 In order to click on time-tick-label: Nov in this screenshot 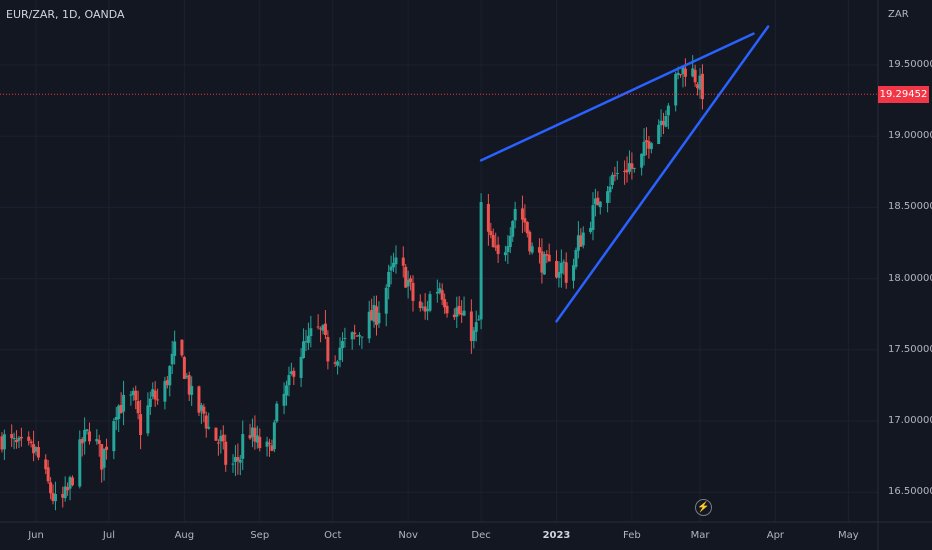, I will do `click(408, 535)`.